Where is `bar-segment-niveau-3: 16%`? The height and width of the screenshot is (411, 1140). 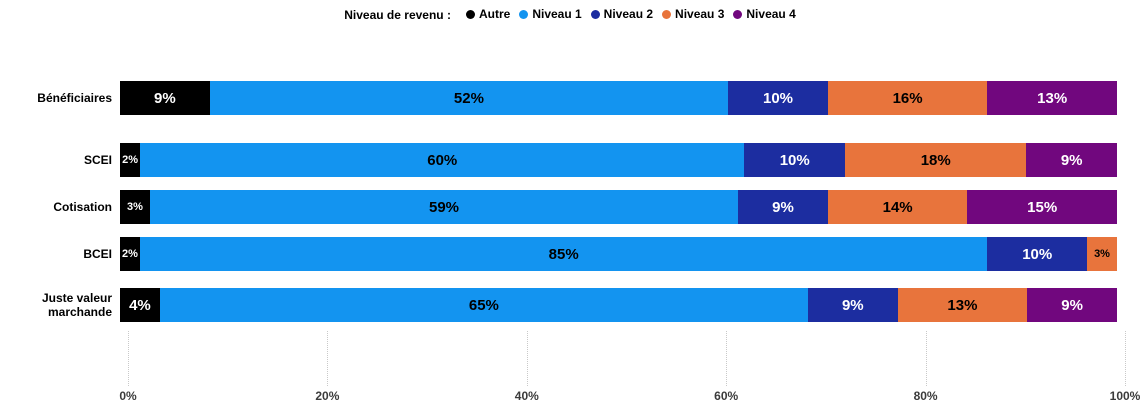 bar-segment-niveau-3: 16% is located at coordinates (907, 98).